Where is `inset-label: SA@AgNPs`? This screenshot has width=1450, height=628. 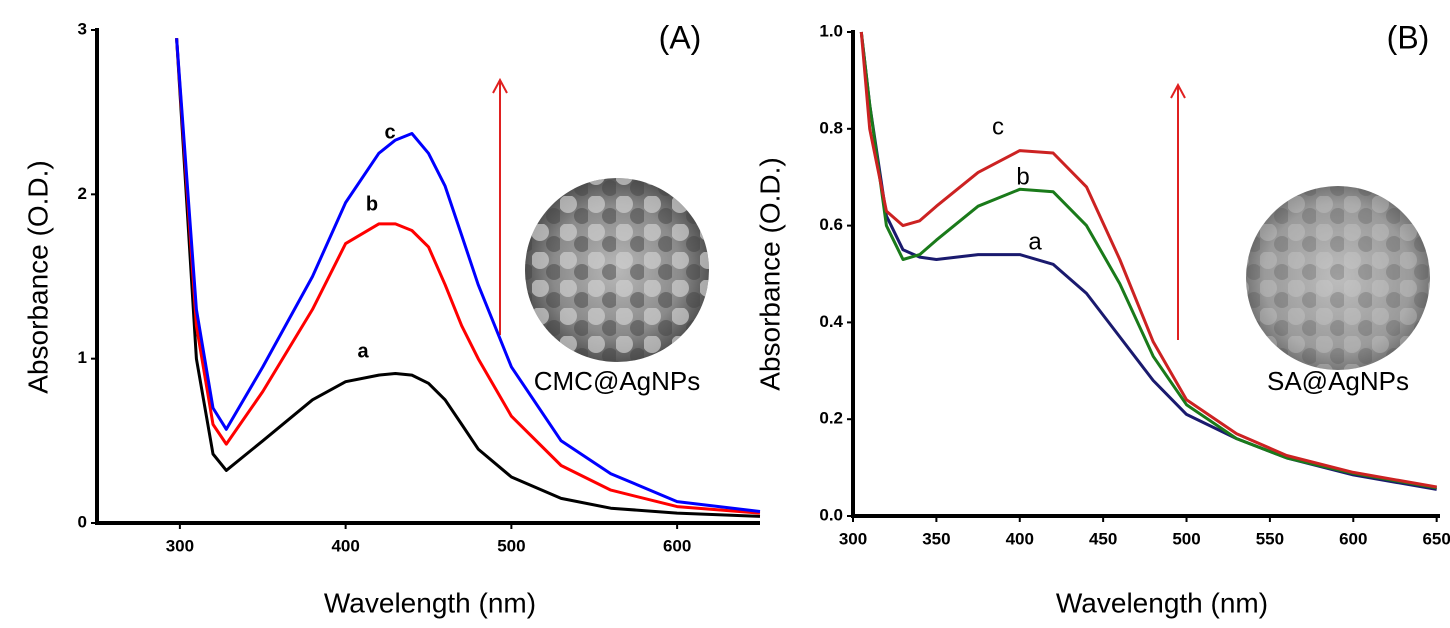 inset-label: SA@AgNPs is located at coordinates (1338, 381).